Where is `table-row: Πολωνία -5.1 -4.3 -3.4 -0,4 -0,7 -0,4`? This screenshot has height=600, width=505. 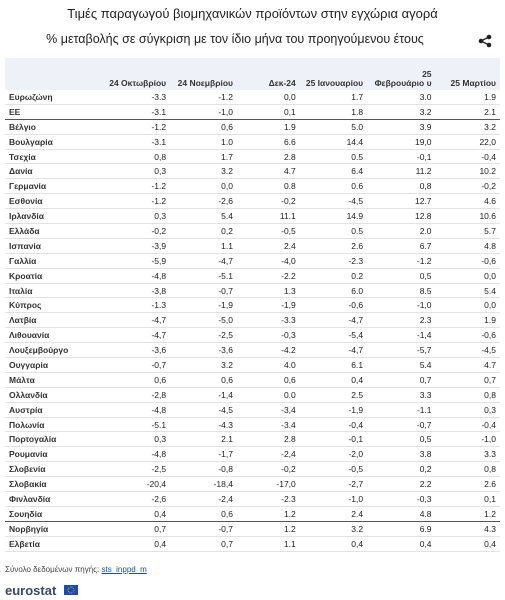 table-row: Πολωνία -5.1 -4.3 -3.4 -0,4 -0,7 -0,4 is located at coordinates (252, 425).